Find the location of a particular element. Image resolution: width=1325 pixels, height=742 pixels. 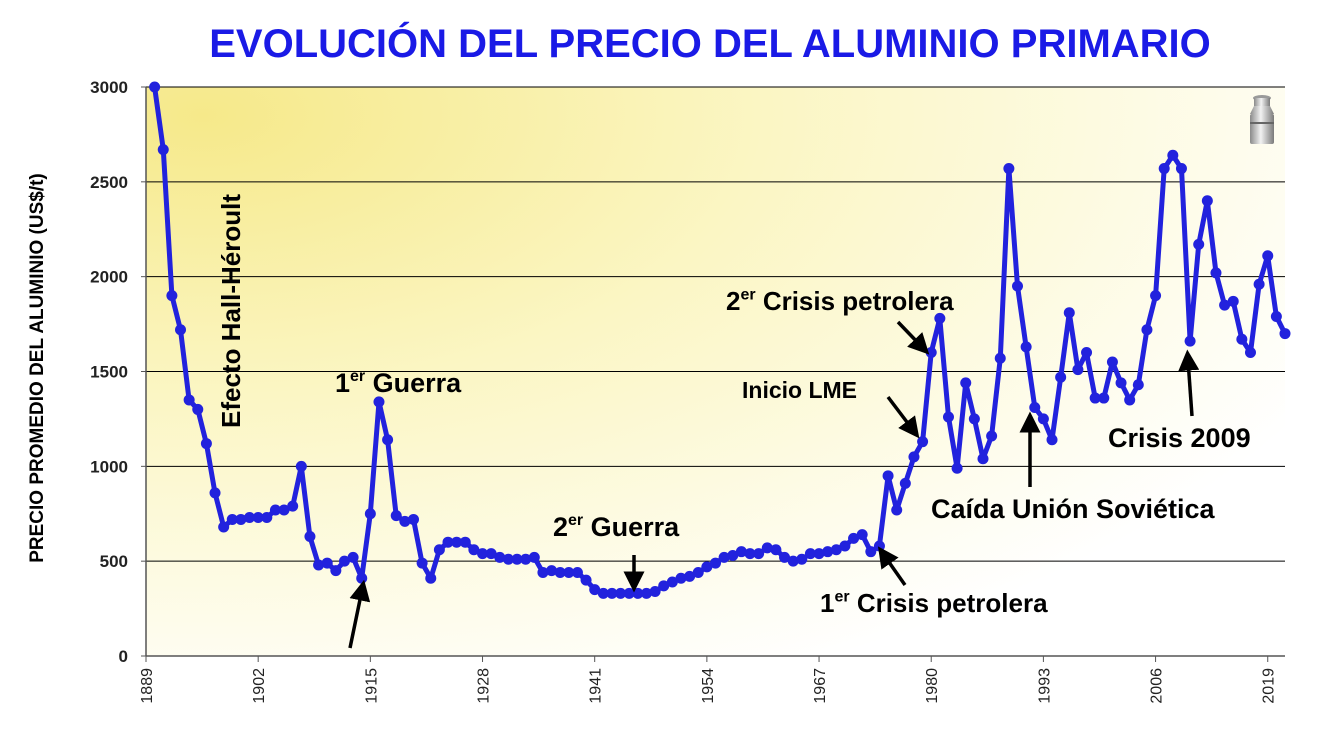

x-tick-label: 1915 is located at coordinates (371, 686).